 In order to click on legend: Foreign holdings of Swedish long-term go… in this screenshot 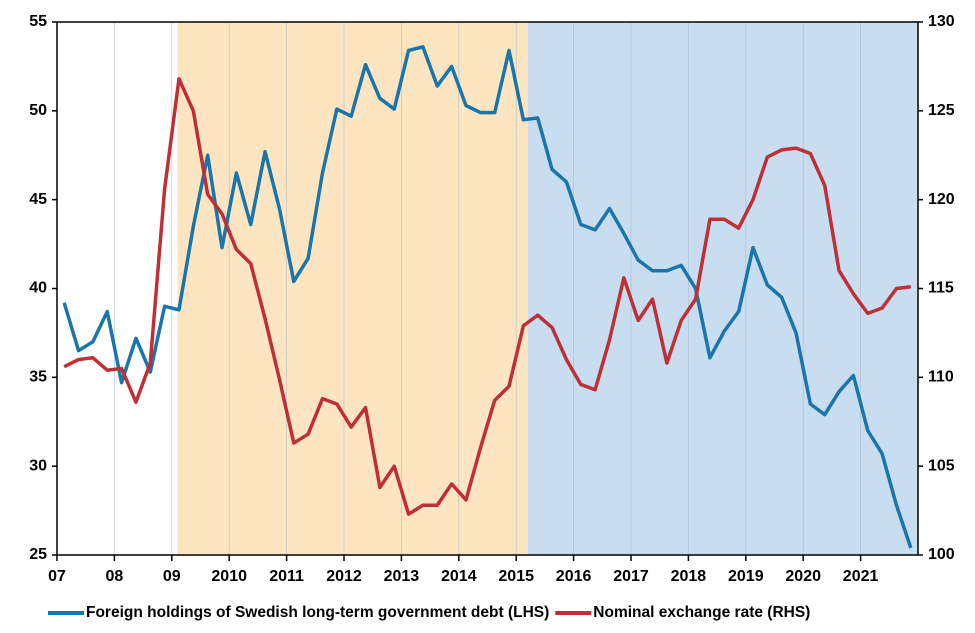, I will do `click(429, 612)`.